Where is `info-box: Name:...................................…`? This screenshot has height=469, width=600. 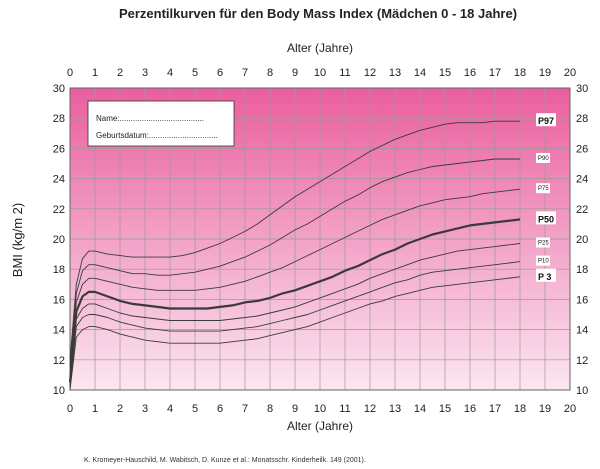
info-box: Name:...................................… is located at coordinates (161, 123).